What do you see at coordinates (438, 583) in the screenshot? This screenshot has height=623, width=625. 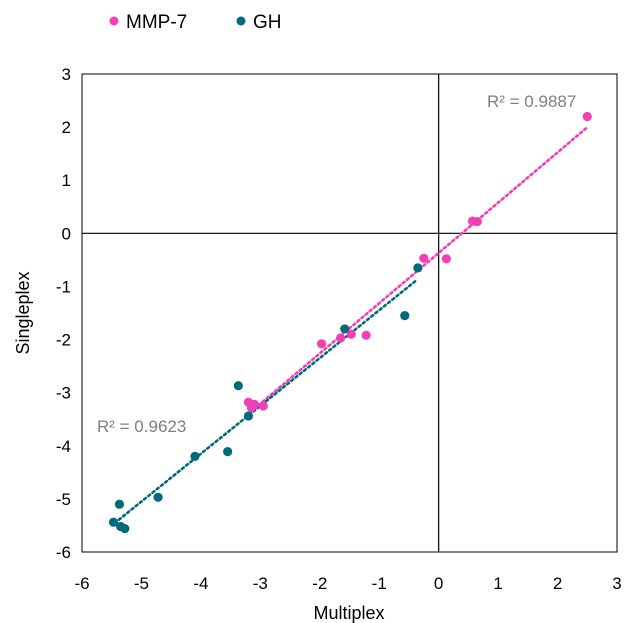 I see `x-tick-label: 0` at bounding box center [438, 583].